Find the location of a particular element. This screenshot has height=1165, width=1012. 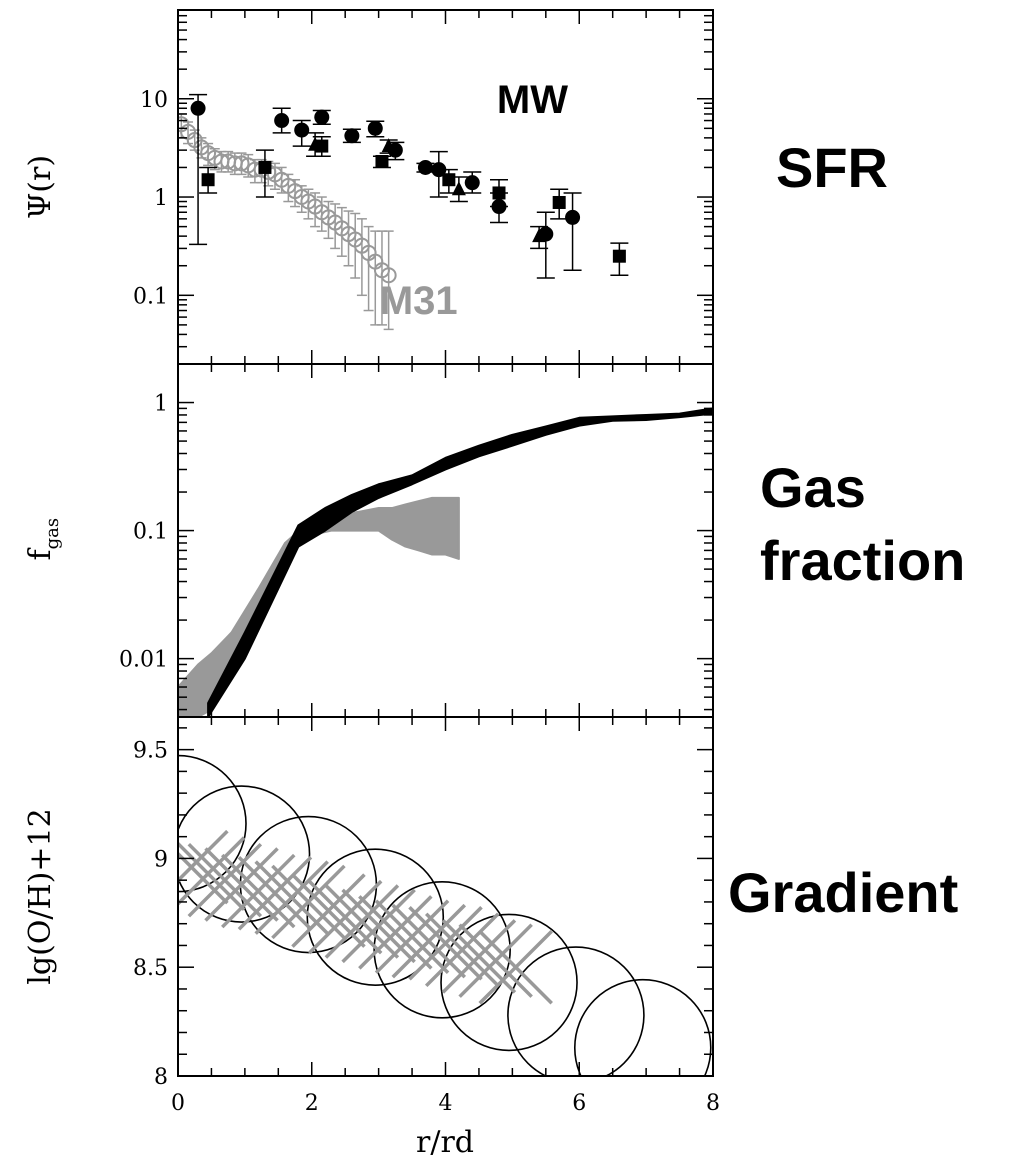

side-label-gradient: Gradient is located at coordinates (843, 892).